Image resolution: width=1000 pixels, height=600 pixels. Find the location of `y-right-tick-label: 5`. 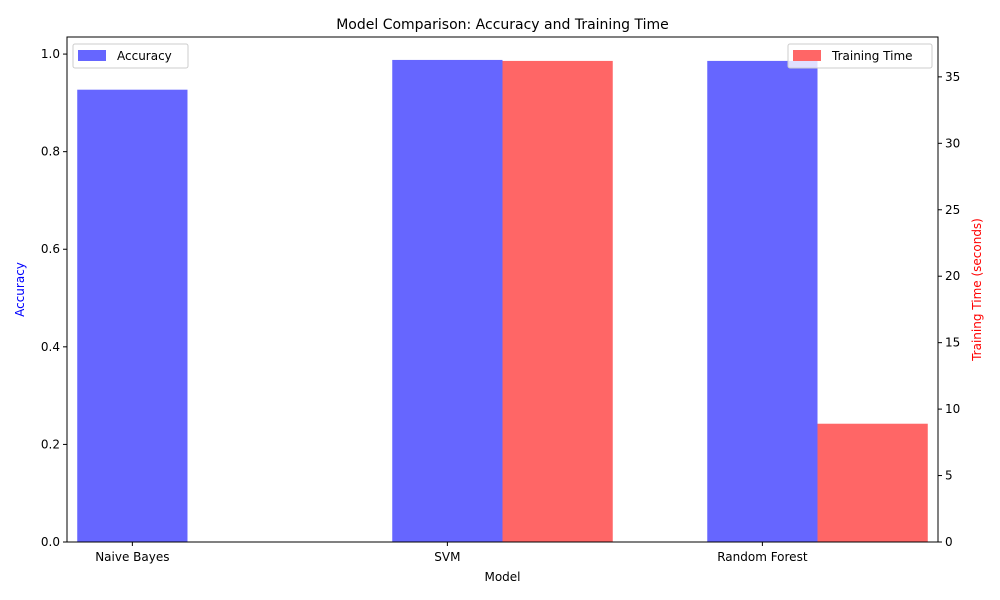

y-right-tick-label: 5 is located at coordinates (949, 476).